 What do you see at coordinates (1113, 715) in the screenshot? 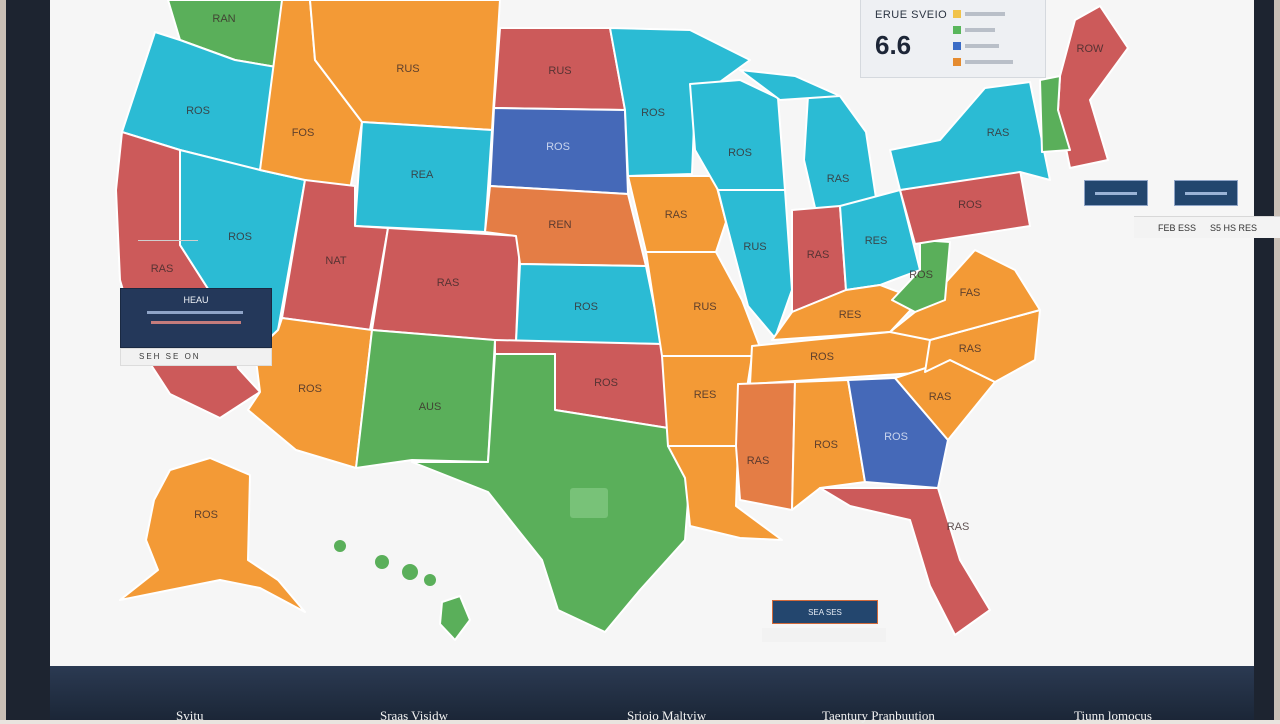
I see `tab-5: Tiunn lomocus` at bounding box center [1113, 715].